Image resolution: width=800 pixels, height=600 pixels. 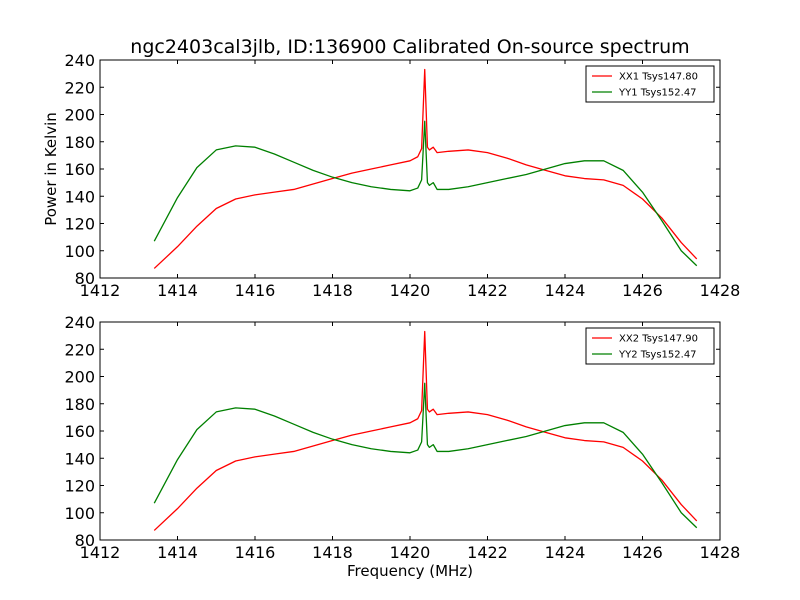 What do you see at coordinates (658, 77) in the screenshot?
I see `legend-entry: XX1 Tsys147.80` at bounding box center [658, 77].